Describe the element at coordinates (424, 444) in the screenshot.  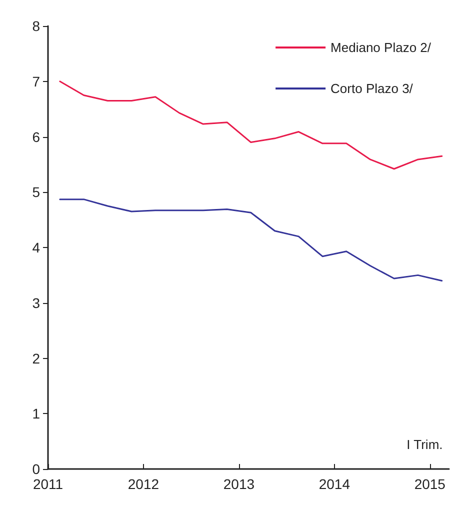
I see `annotation: I Trim.` at that location.